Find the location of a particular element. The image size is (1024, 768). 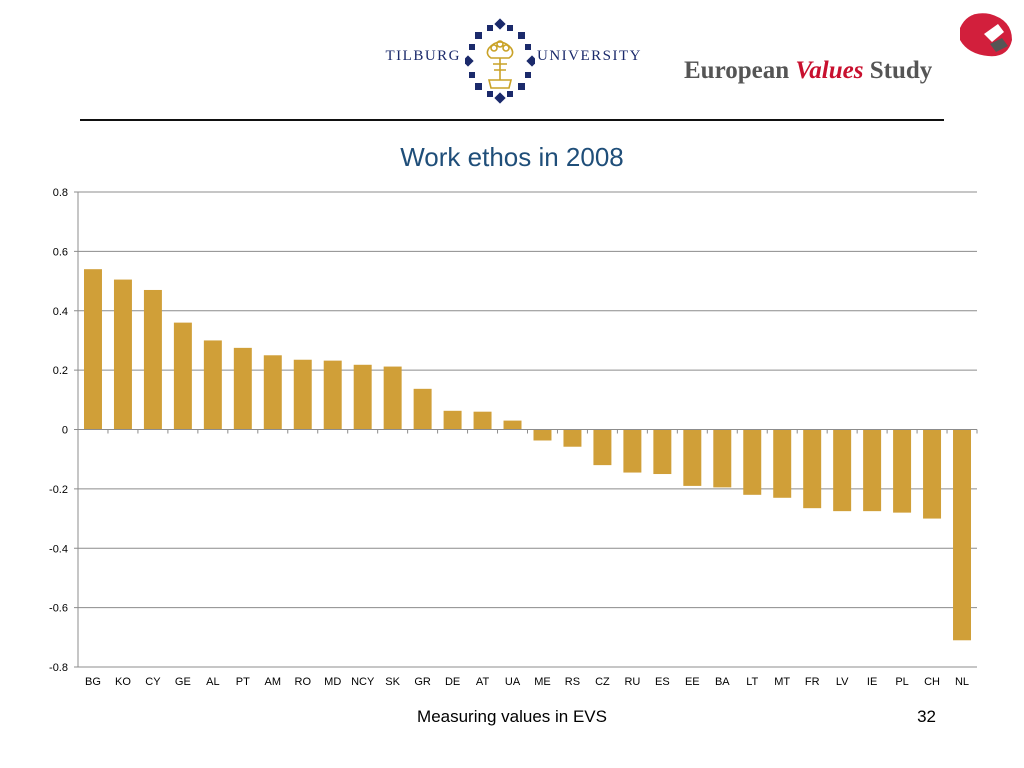

bar-rs is located at coordinates (572, 438).